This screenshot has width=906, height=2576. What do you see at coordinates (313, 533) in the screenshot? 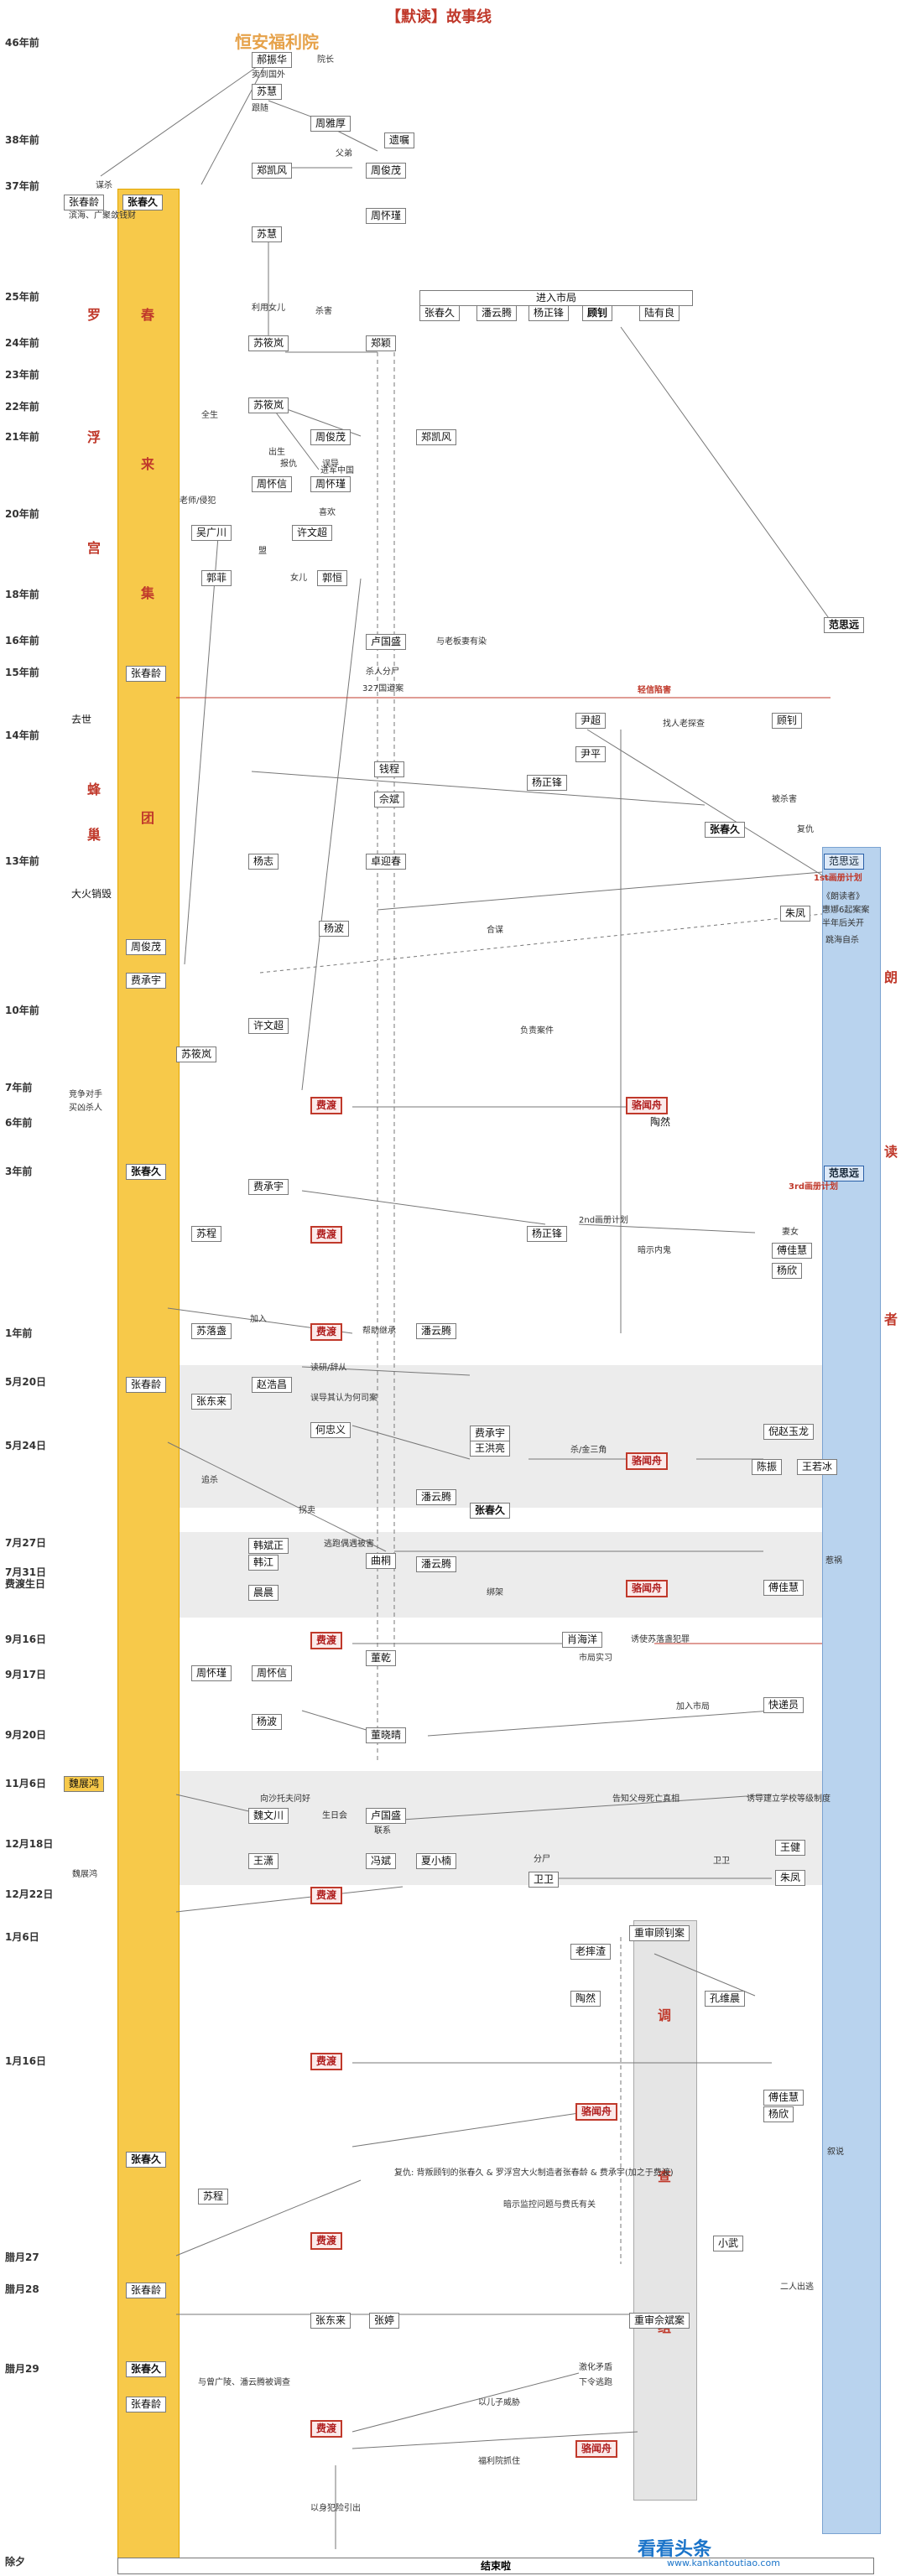
I see `node-xuwenchao: 许文超` at bounding box center [313, 533].